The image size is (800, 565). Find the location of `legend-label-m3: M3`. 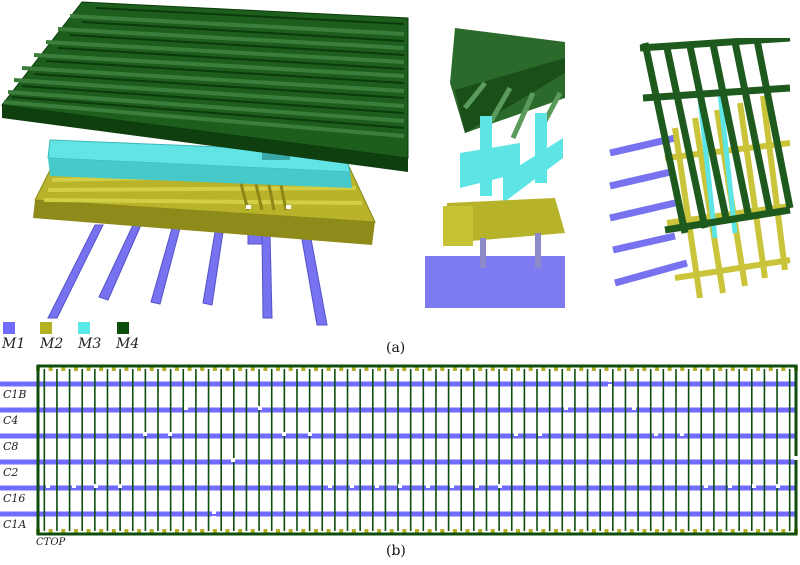

legend-label-m3: M3 is located at coordinates (90, 344).